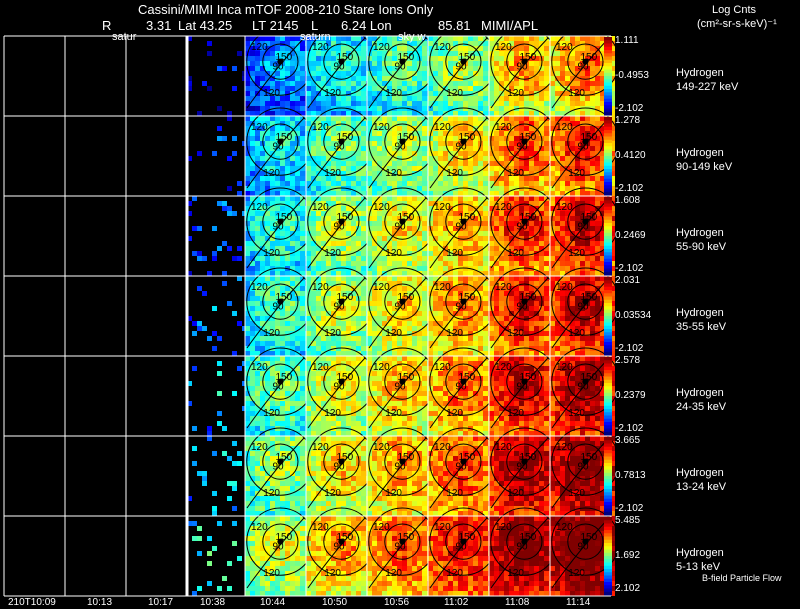 This screenshot has height=609, width=800. I want to click on colorbar-max: 1.111, so click(627, 40).